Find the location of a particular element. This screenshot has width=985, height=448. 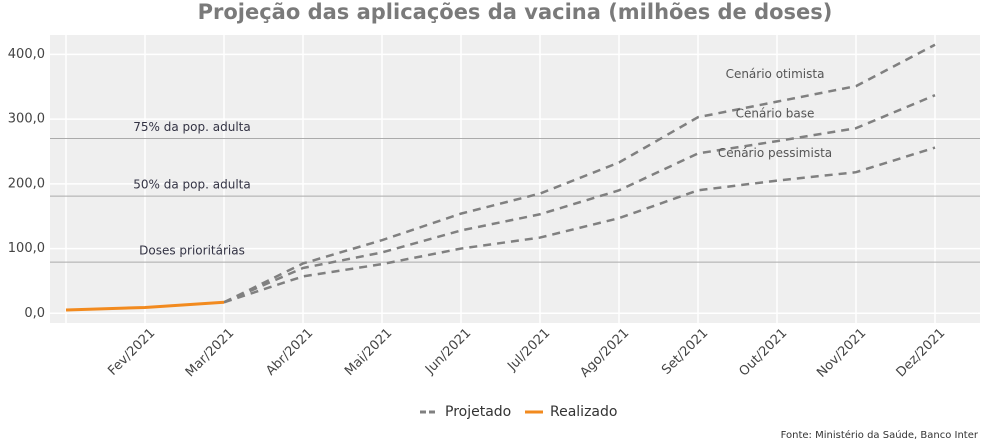

reference-label: Doses prioritárias is located at coordinates (192, 251).